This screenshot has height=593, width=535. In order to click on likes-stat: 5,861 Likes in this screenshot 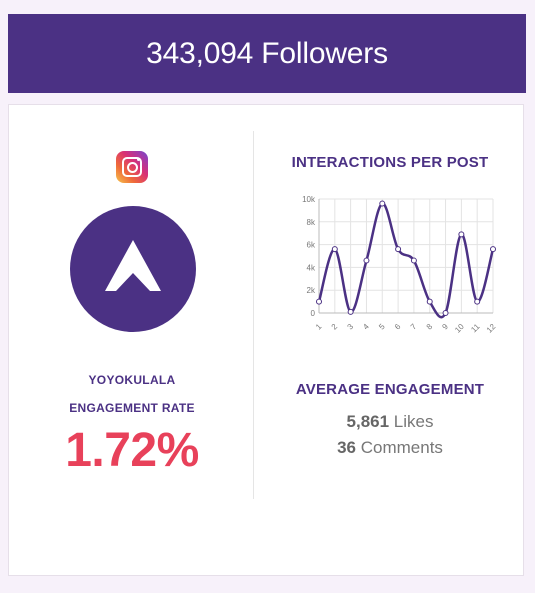, I will do `click(390, 422)`.